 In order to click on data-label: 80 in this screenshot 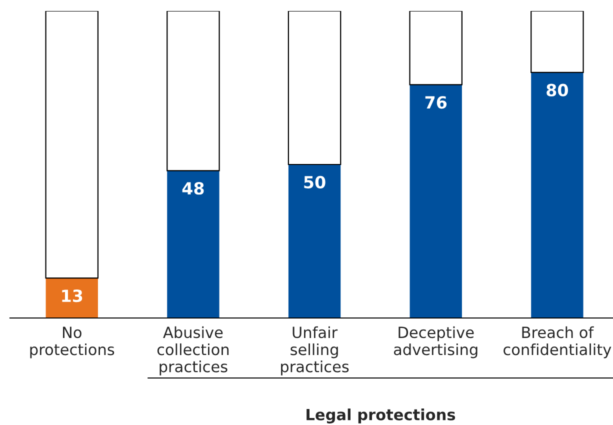, I will do `click(557, 90)`.